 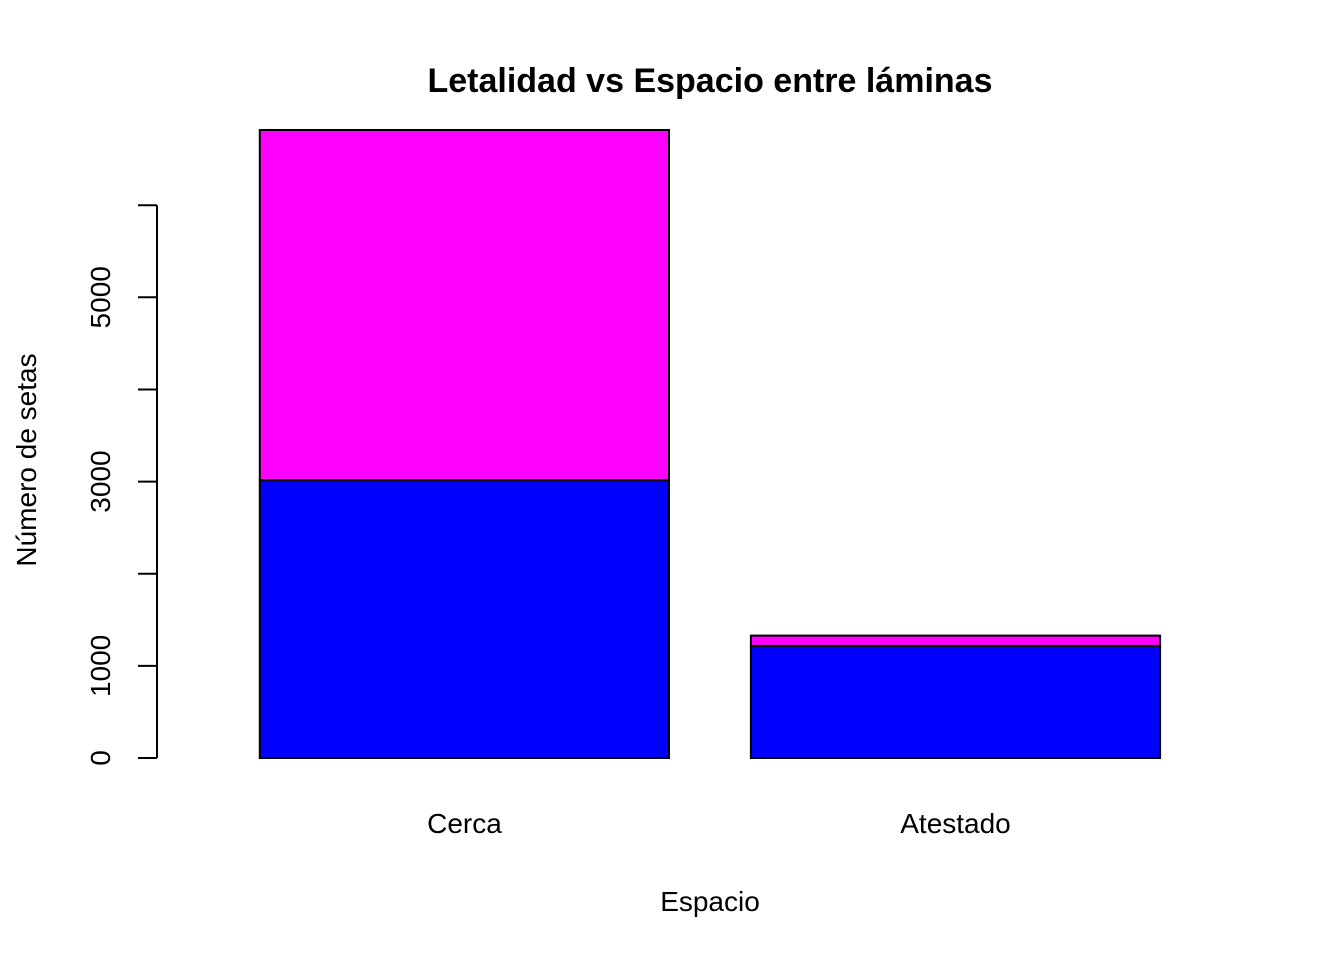 What do you see at coordinates (464, 823) in the screenshot?
I see `x-category-label-cerca: Cerca` at bounding box center [464, 823].